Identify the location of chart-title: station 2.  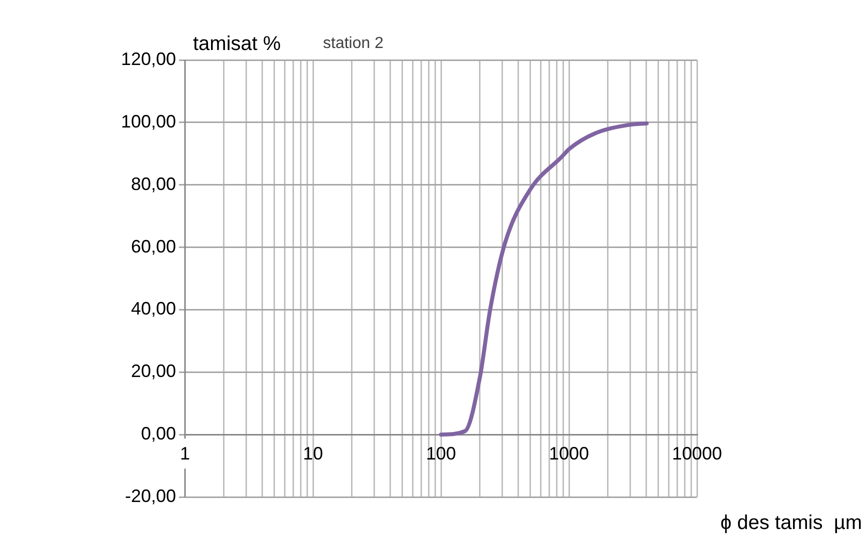
(353, 43).